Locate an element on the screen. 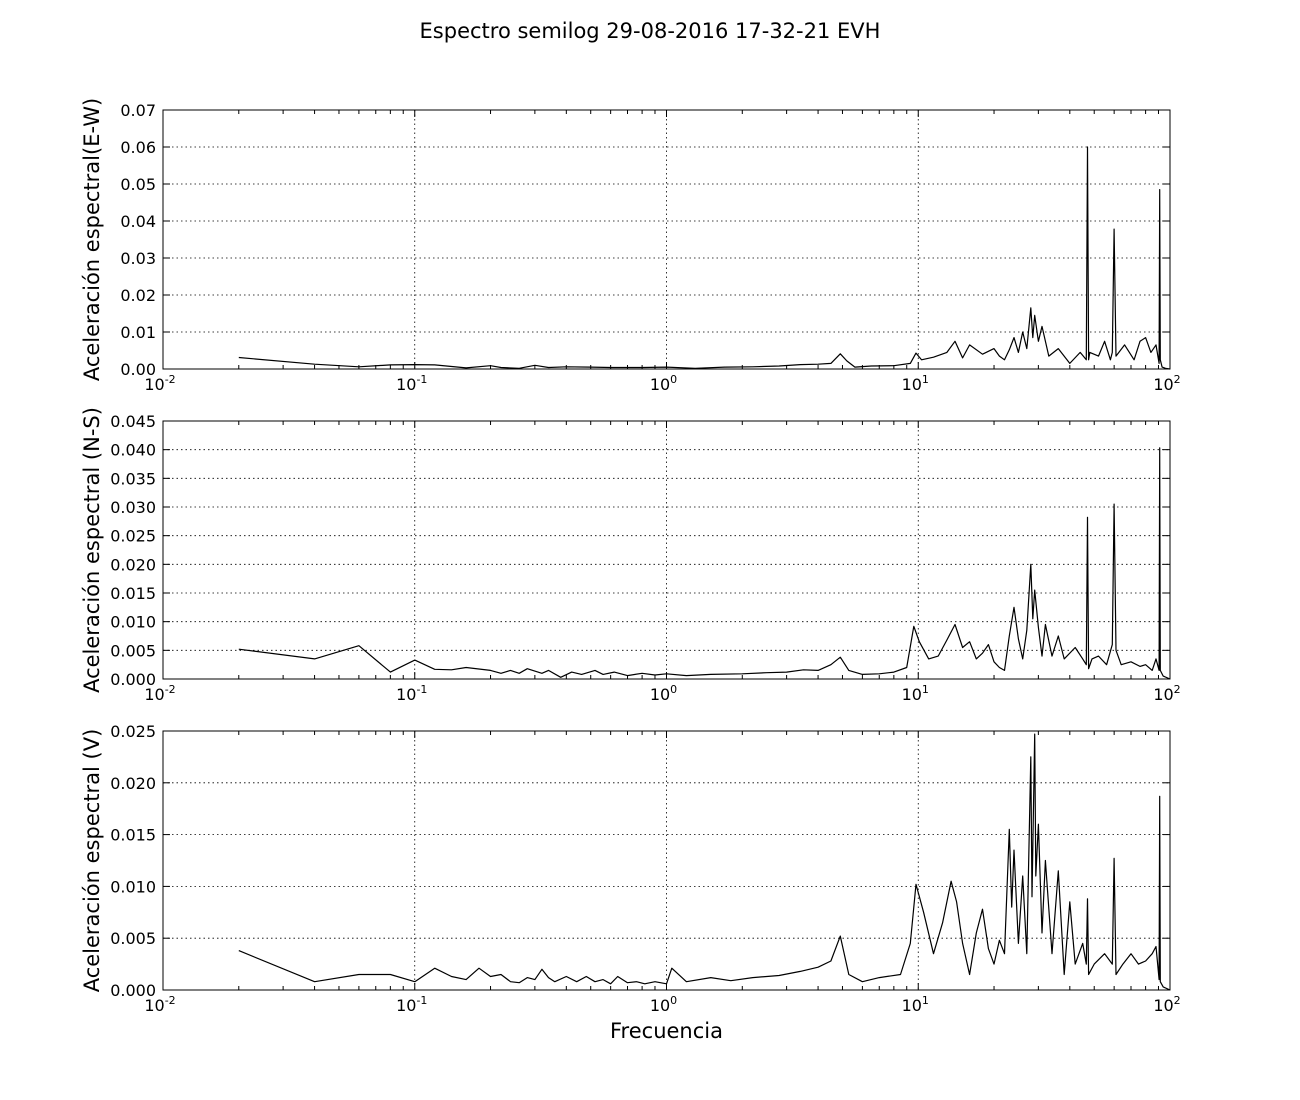  y-tick-label: 0.06 is located at coordinates (138, 147).